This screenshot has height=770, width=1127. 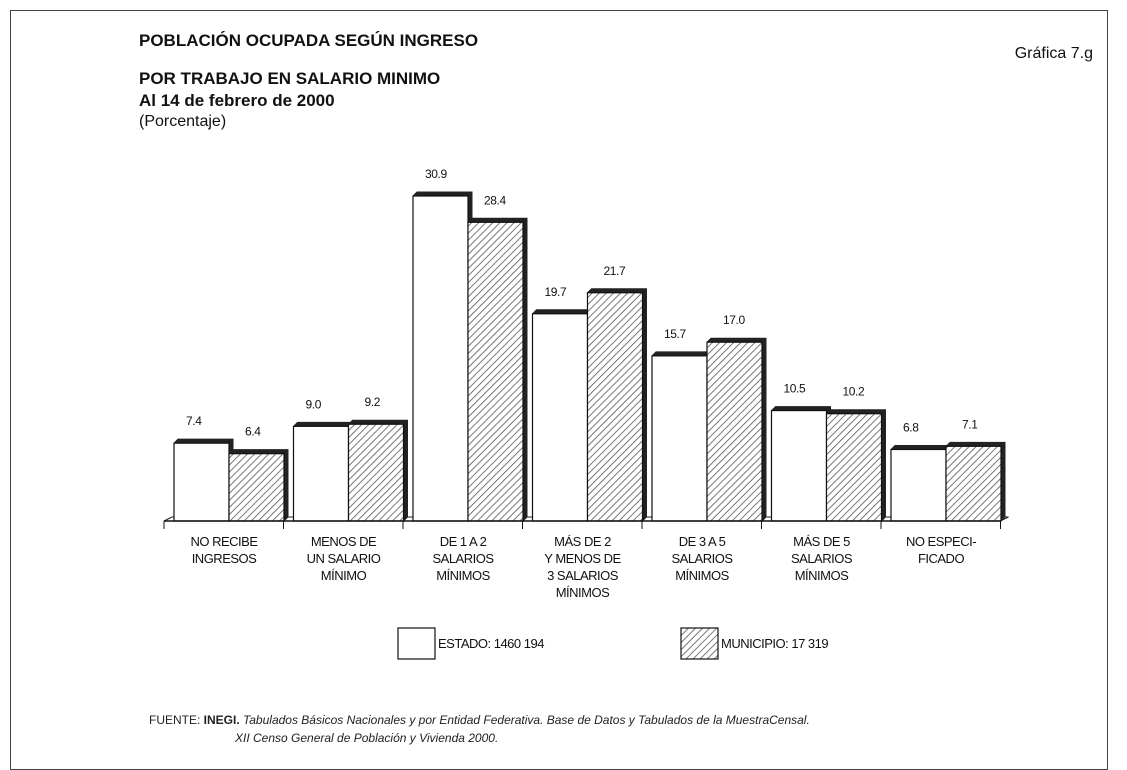 What do you see at coordinates (795, 389) in the screenshot?
I see `value-label: 10.5` at bounding box center [795, 389].